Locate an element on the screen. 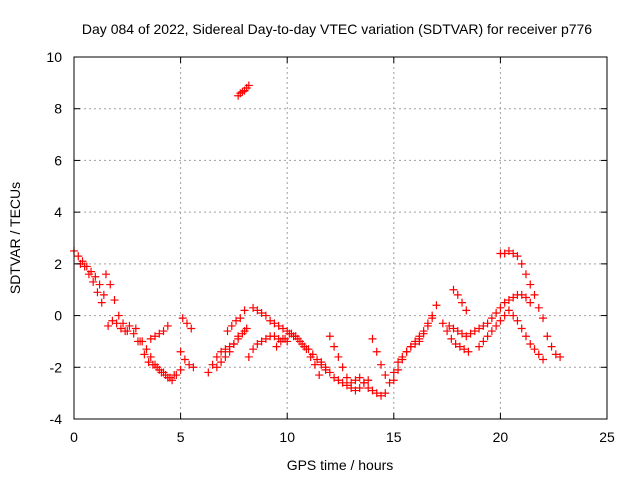  series-arc-r is located at coordinates (349, 363).